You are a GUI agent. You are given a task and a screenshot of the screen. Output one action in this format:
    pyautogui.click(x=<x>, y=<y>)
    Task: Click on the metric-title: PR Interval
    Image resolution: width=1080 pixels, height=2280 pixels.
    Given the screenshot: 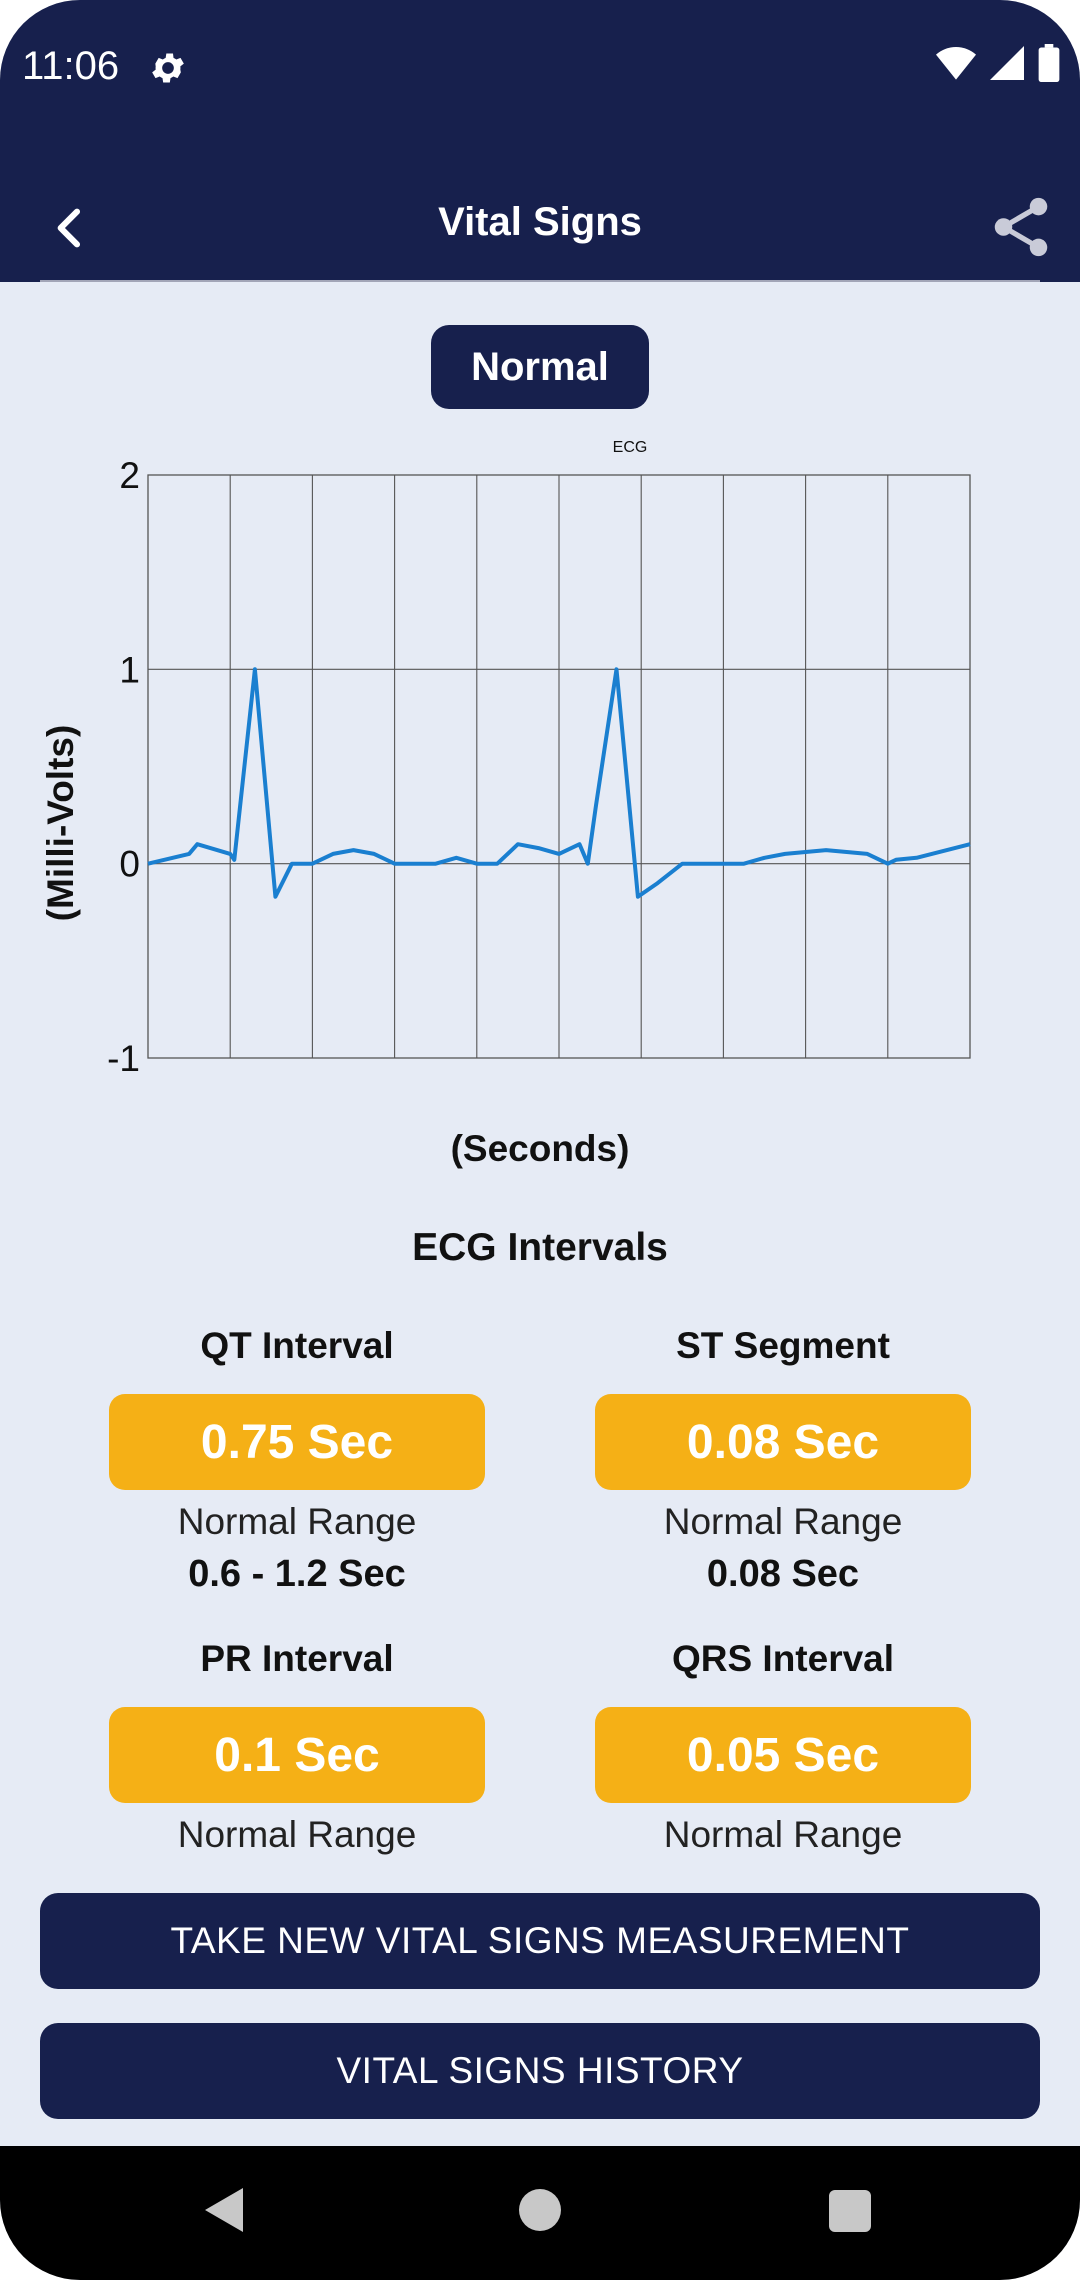 What is the action you would take?
    pyautogui.click(x=297, y=1658)
    